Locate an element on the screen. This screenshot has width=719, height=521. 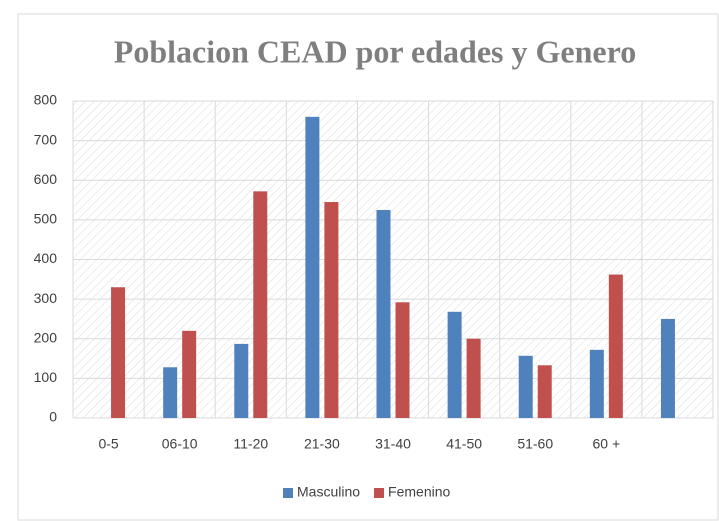
x-tick-label: 51-60 is located at coordinates (535, 444).